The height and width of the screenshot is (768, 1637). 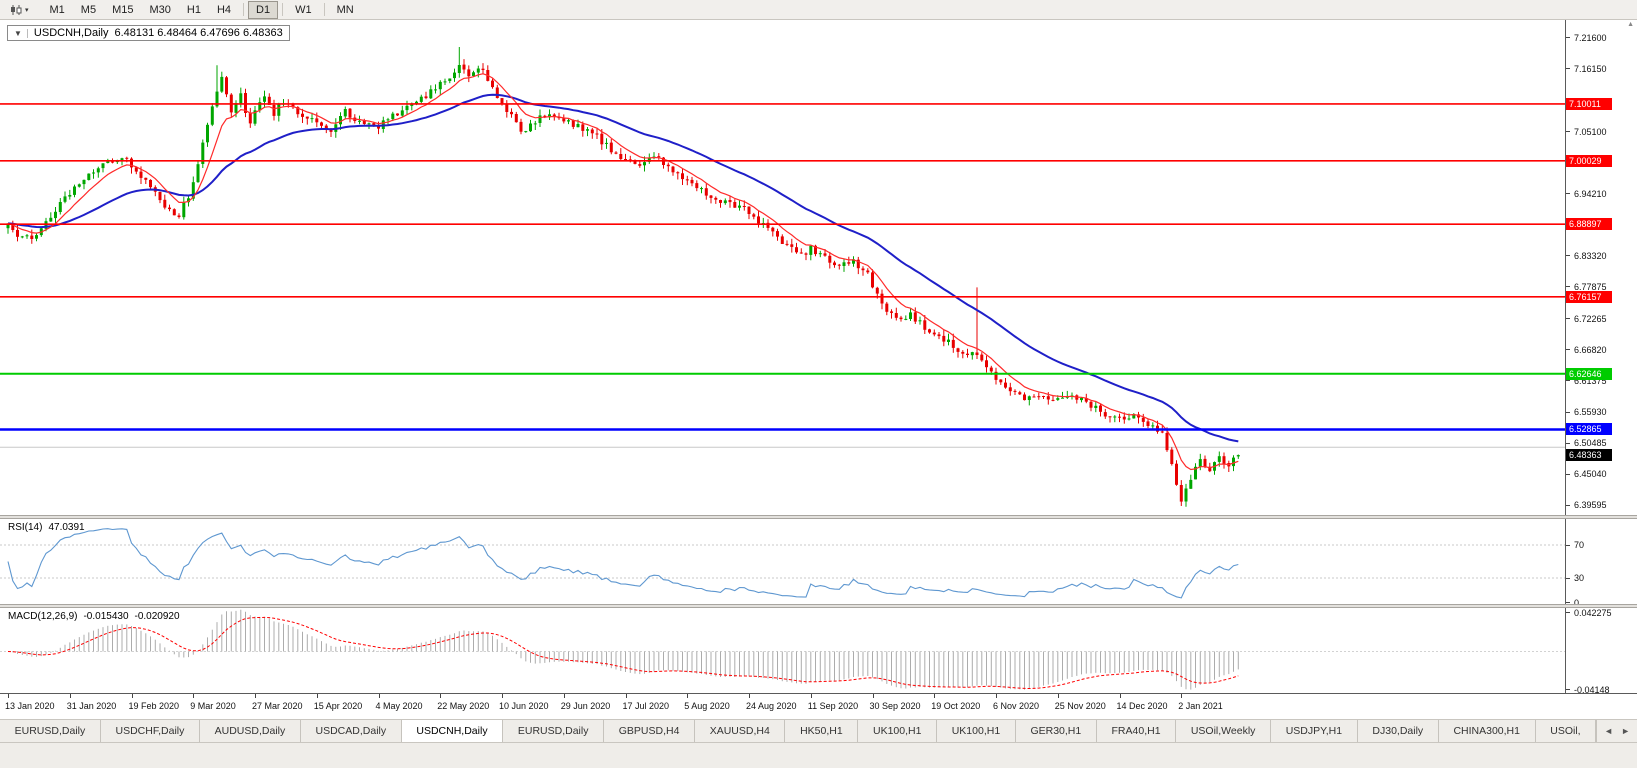 I want to click on macd-name: MACD(12,26,9), so click(x=43, y=616).